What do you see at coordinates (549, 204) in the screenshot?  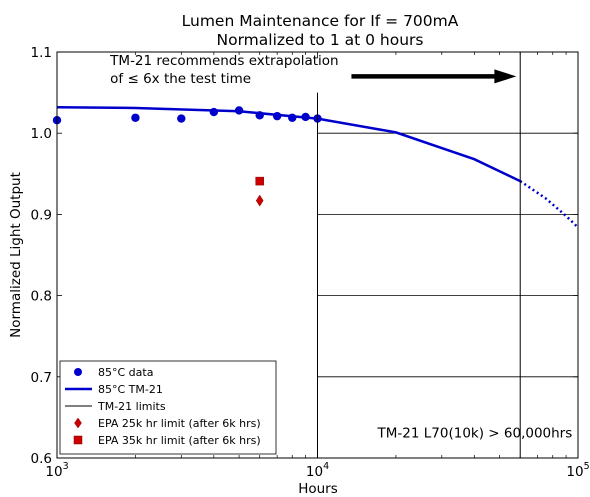 I see `tm21-extrapolation-dotted-line` at bounding box center [549, 204].